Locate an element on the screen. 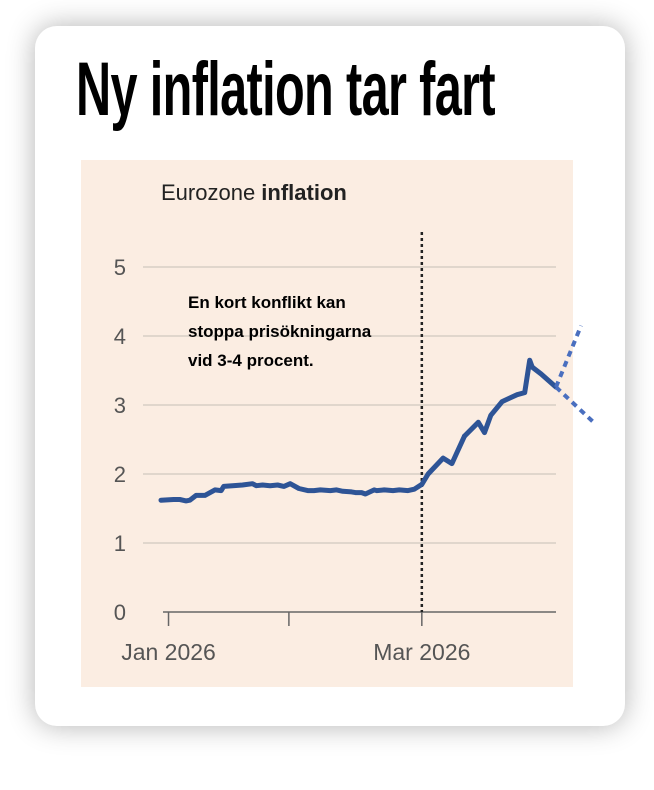 This screenshot has height=790, width=654. annotation-line: stoppa prisökningarna is located at coordinates (280, 331).